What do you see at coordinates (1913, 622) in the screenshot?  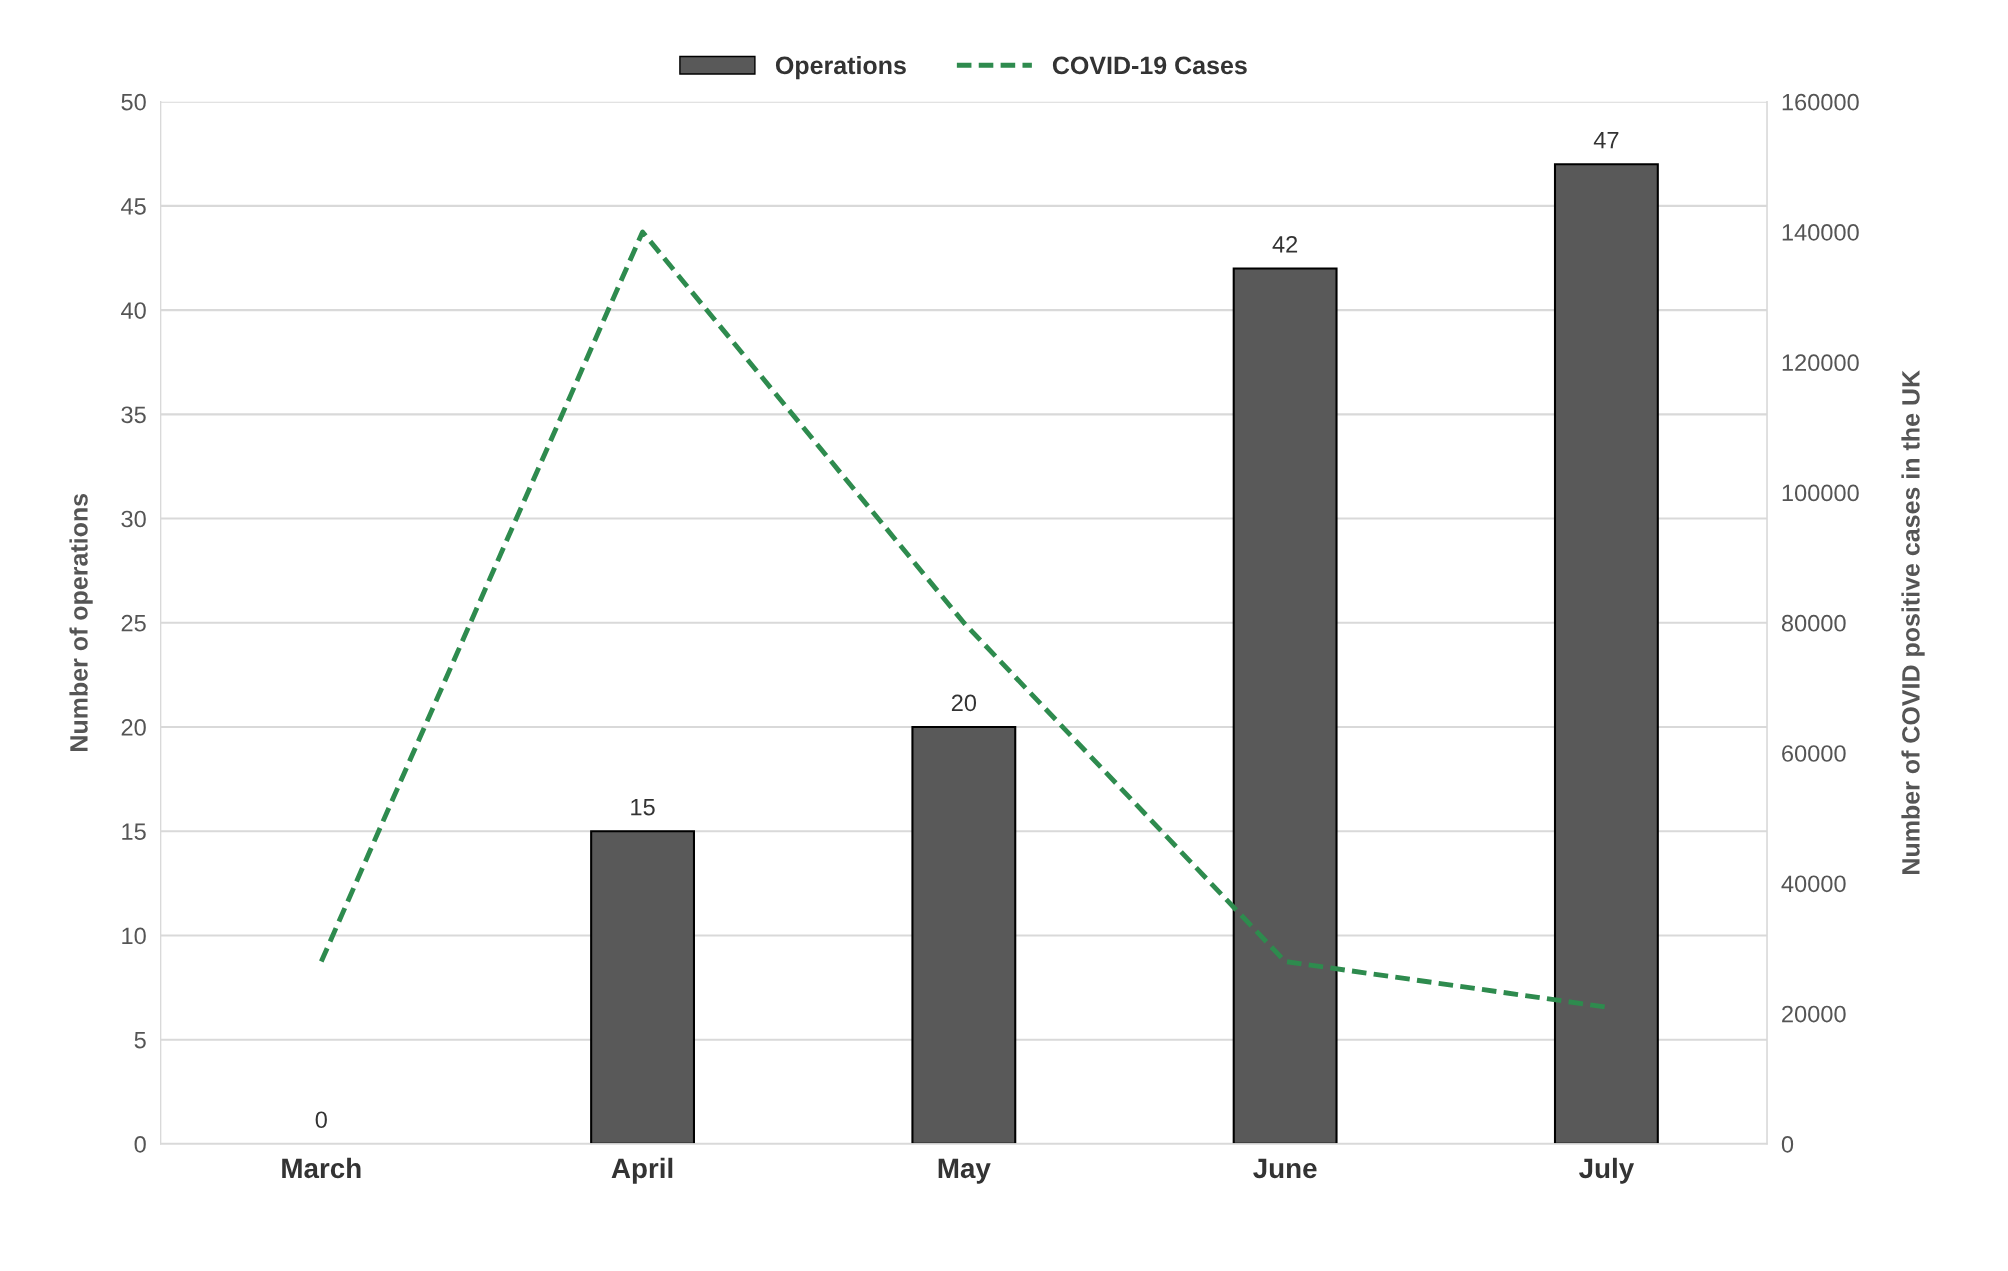 I see `y2-axis-title: Number of COVID positive cases in the UK` at bounding box center [1913, 622].